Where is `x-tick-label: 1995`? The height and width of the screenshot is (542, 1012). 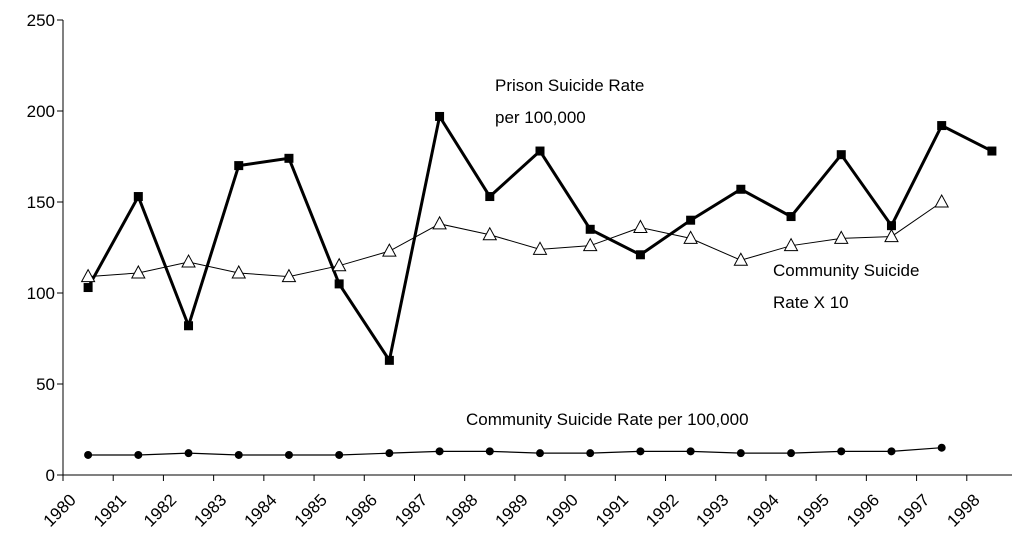
x-tick-label: 1995 is located at coordinates (813, 510).